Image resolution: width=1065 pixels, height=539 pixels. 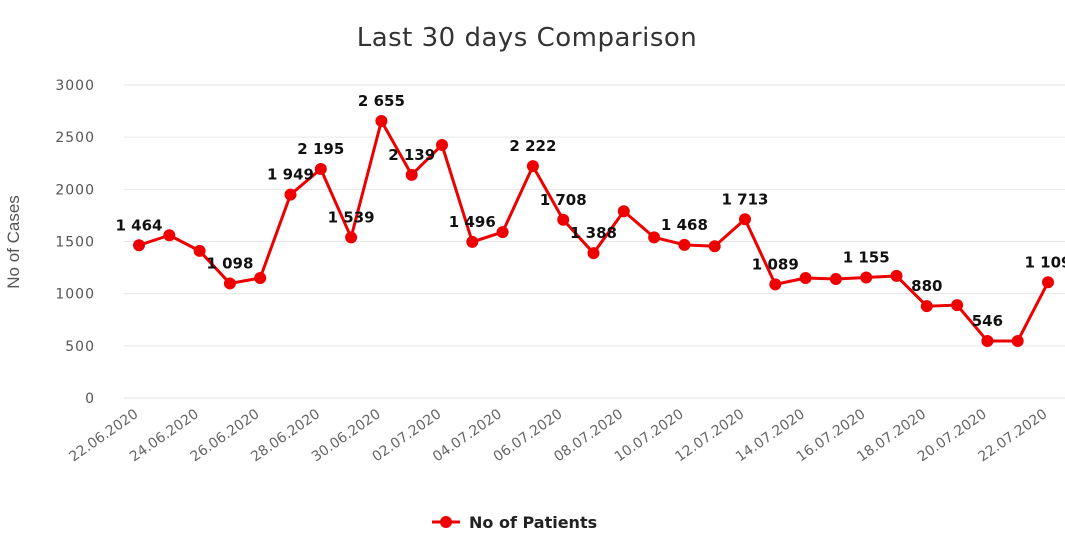 What do you see at coordinates (987, 321) in the screenshot?
I see `data-label: 546` at bounding box center [987, 321].